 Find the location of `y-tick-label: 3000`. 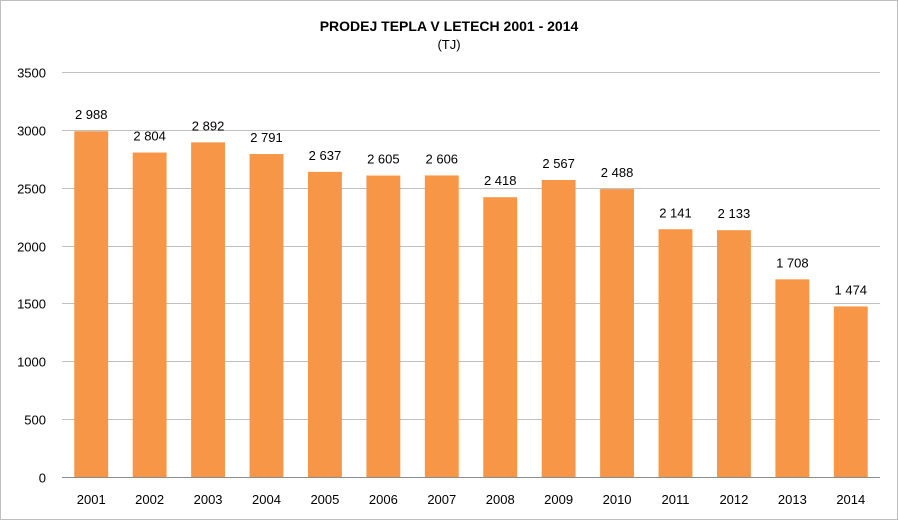

y-tick-label: 3000 is located at coordinates (31, 131).